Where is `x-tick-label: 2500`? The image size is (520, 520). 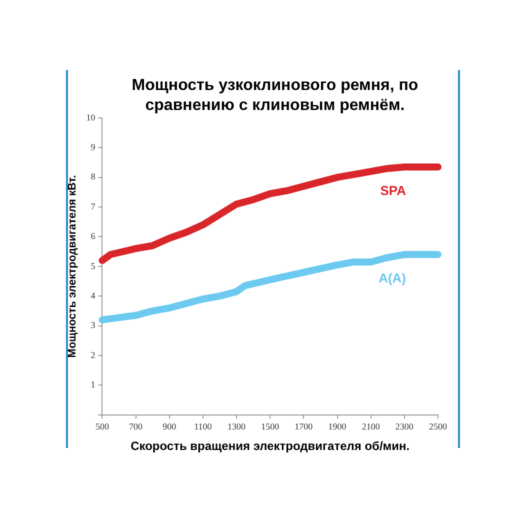 x-tick-label: 2500 is located at coordinates (438, 427).